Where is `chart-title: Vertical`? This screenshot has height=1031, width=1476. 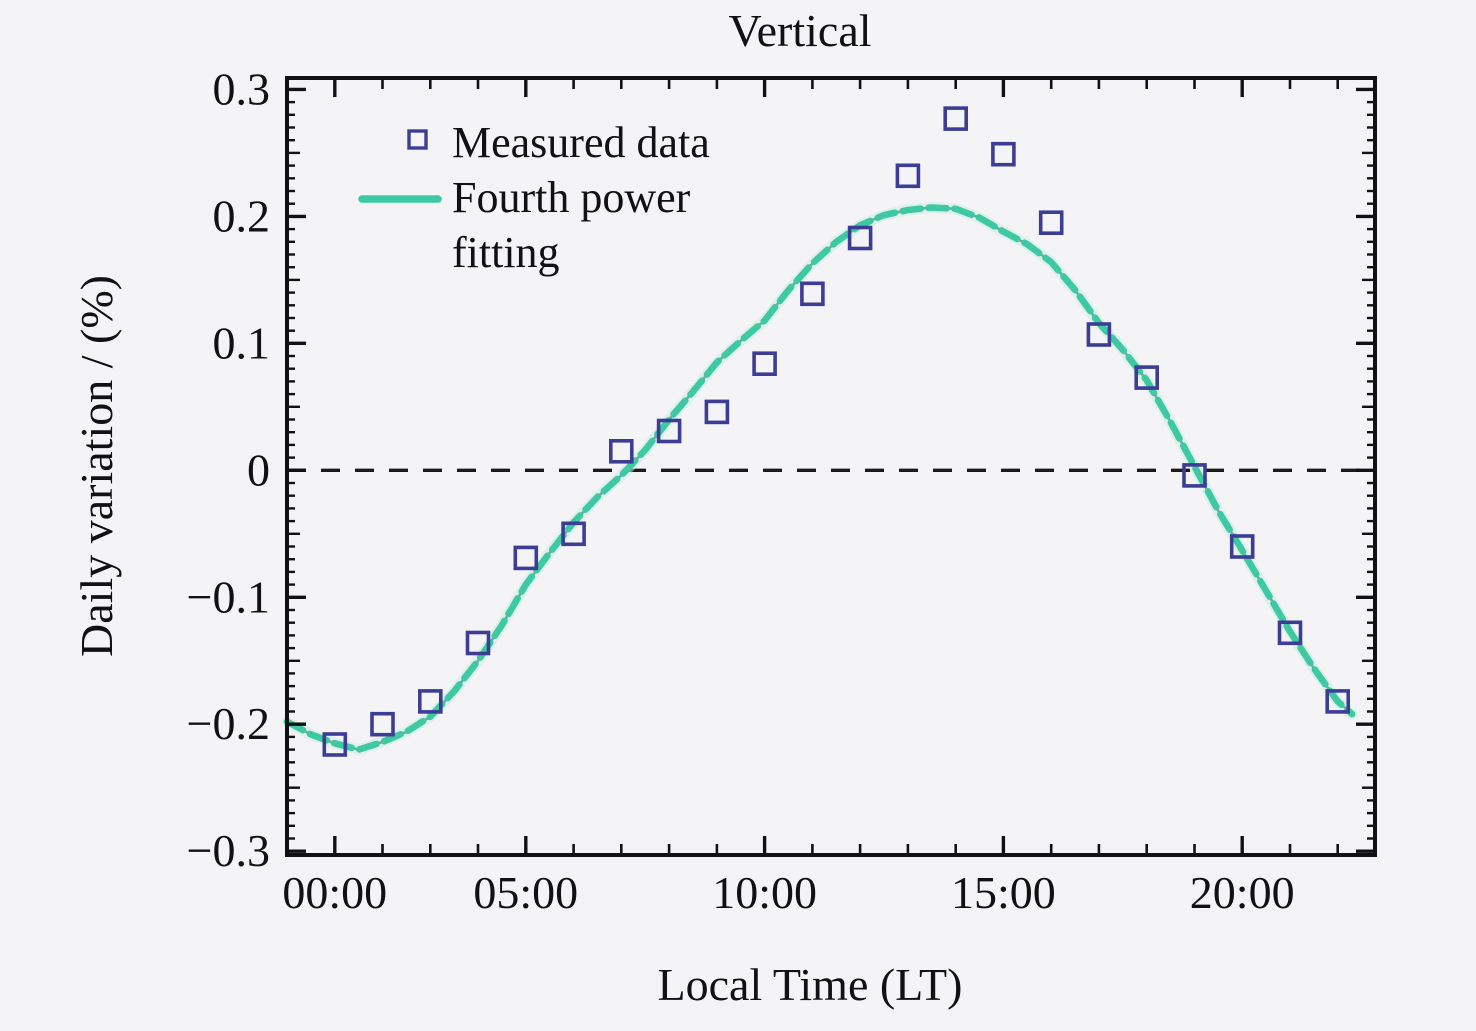 chart-title: Vertical is located at coordinates (799, 30).